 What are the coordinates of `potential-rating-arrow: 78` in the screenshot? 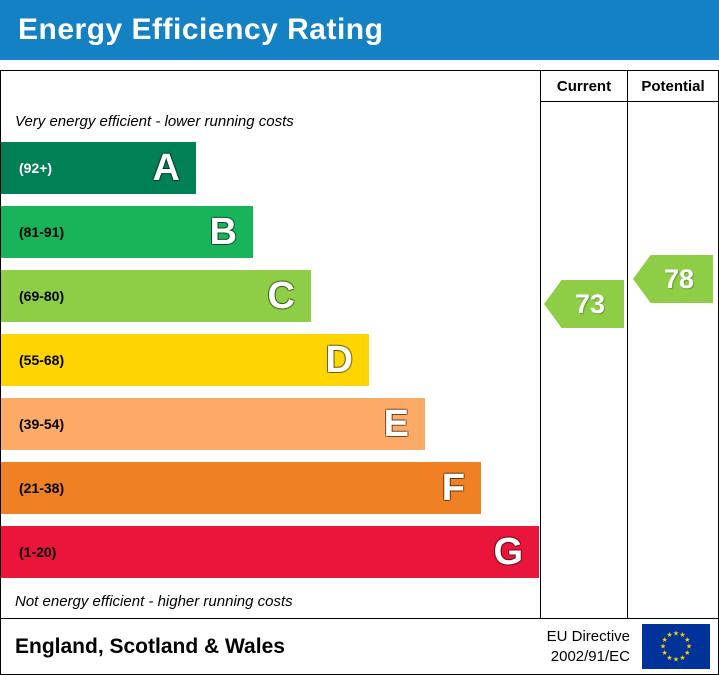 It's located at (673, 279).